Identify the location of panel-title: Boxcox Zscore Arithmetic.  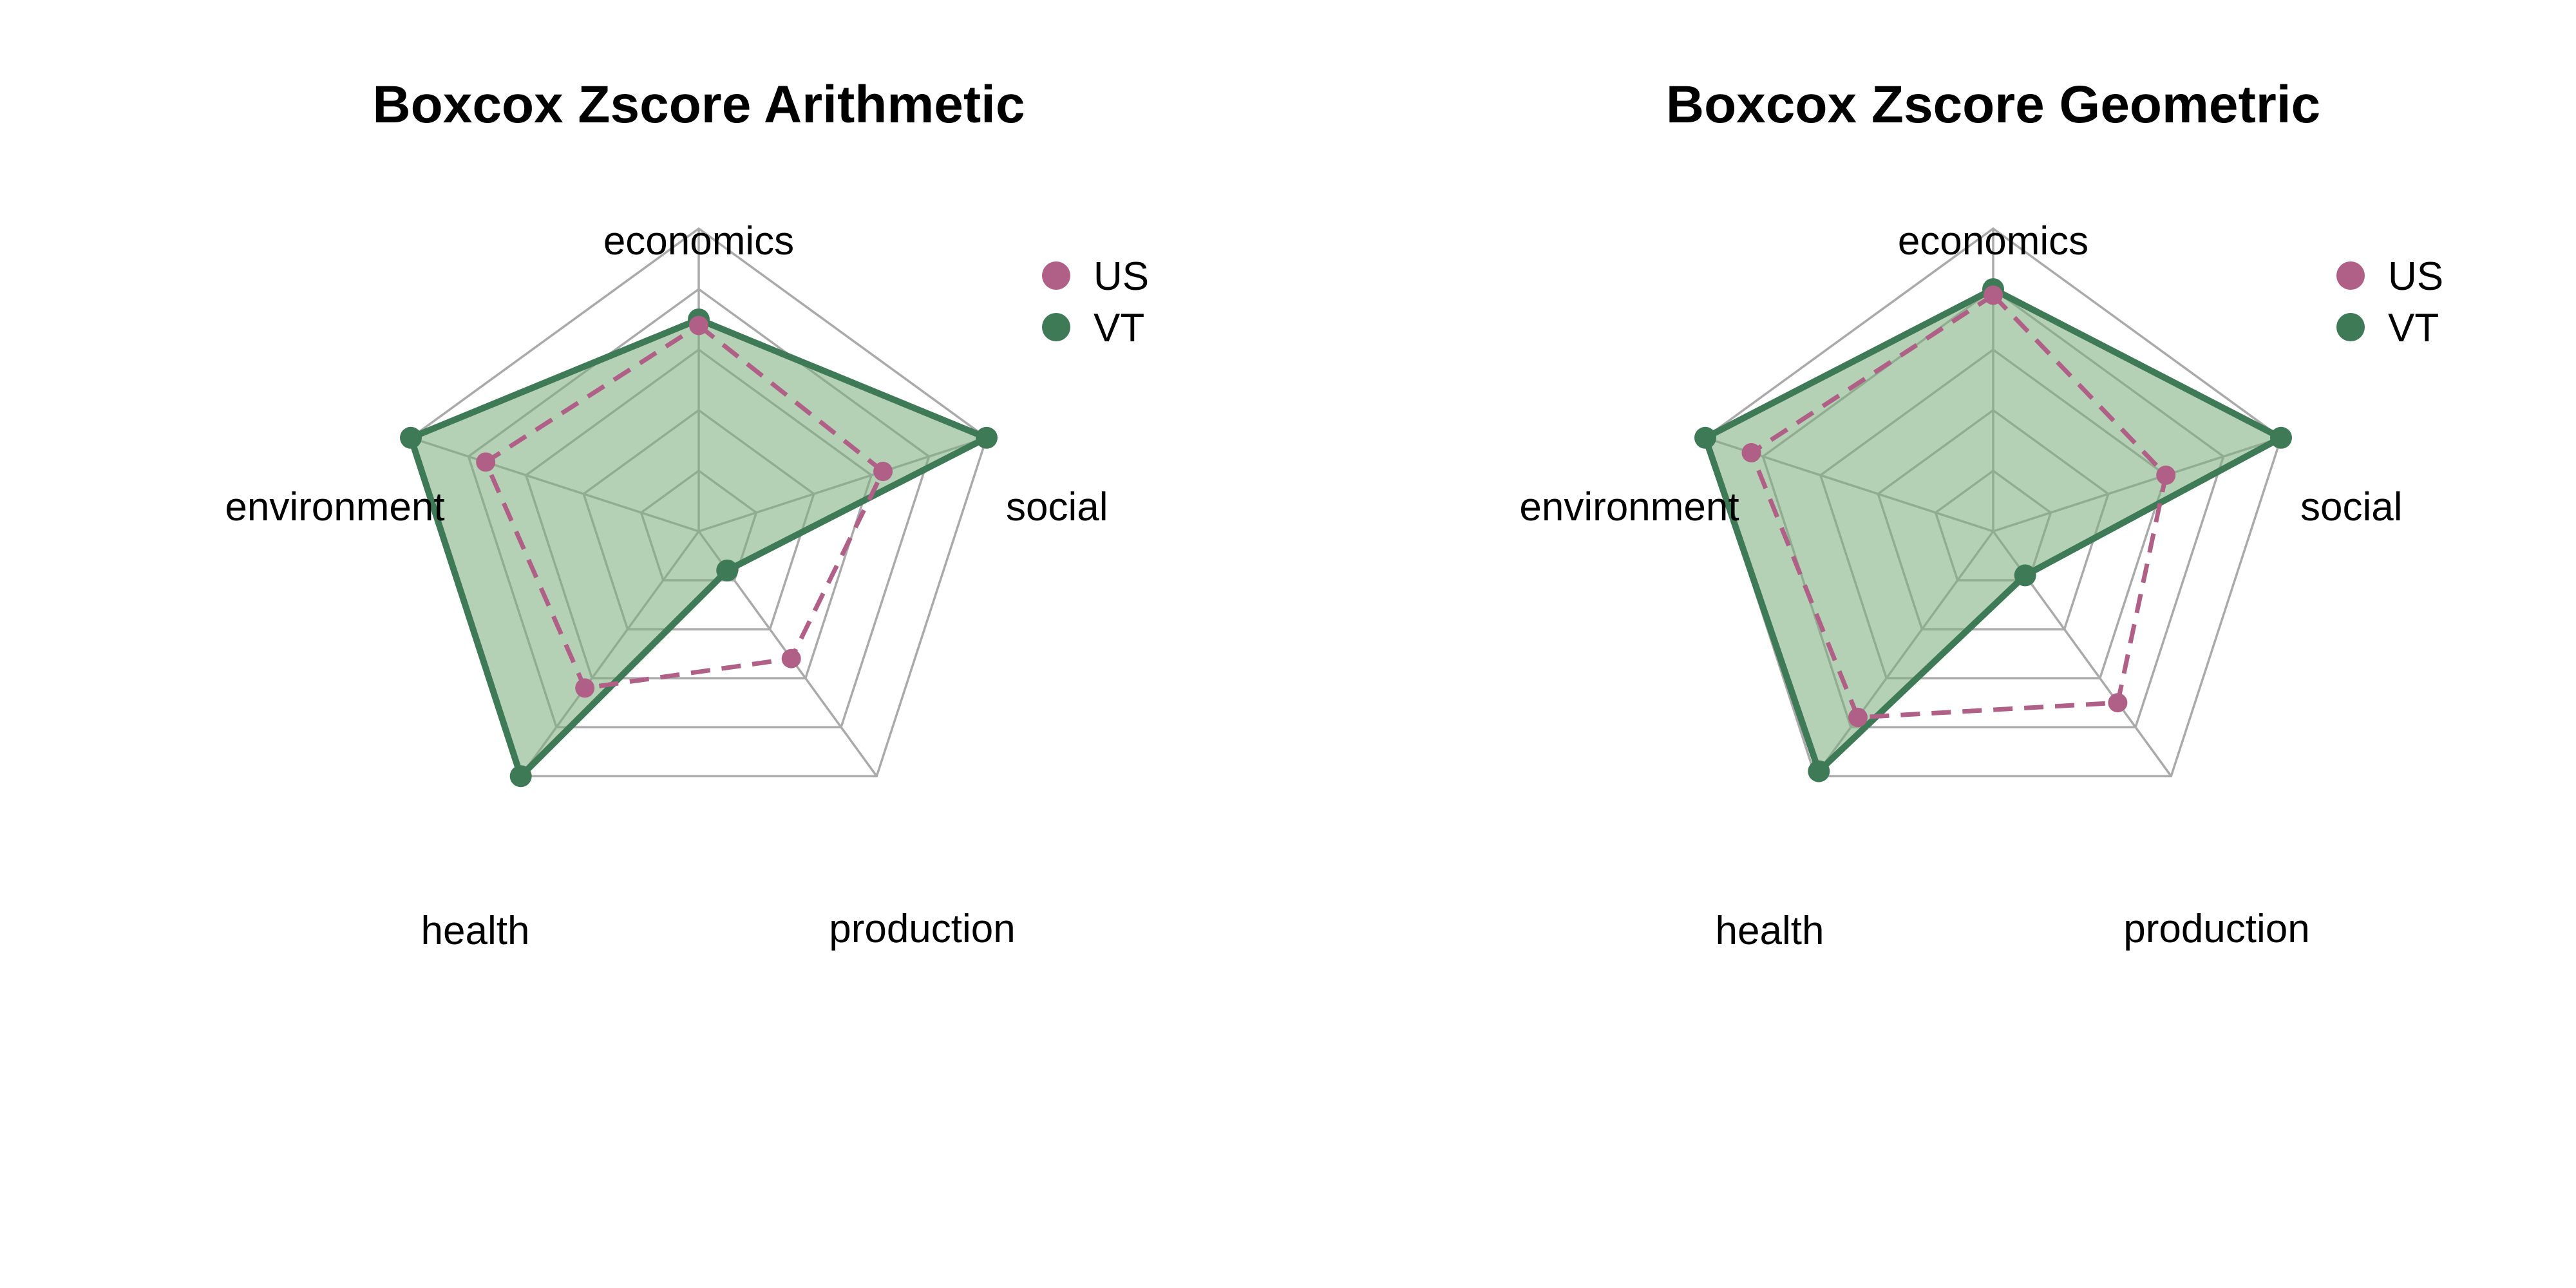
(698, 104).